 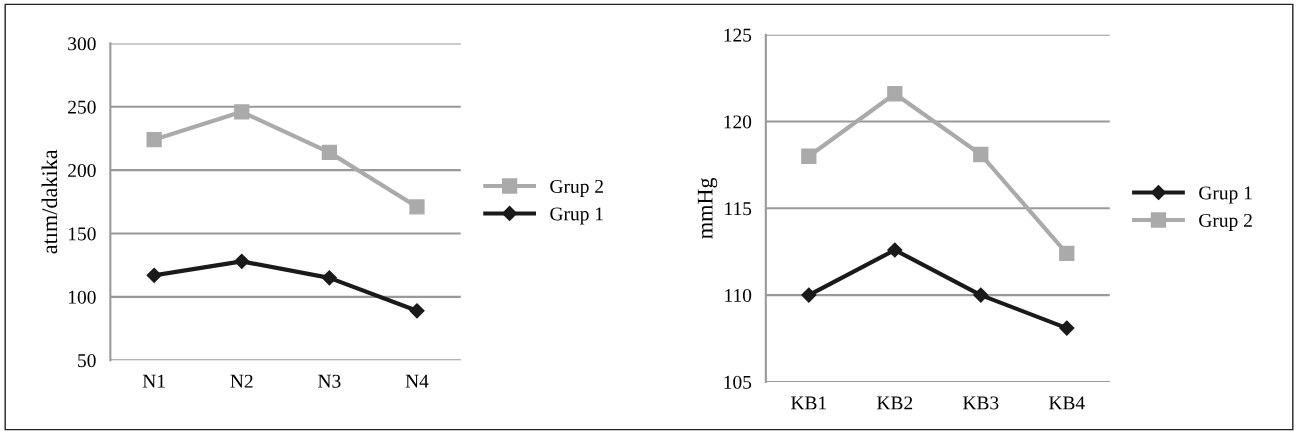 What do you see at coordinates (1066, 403) in the screenshot?
I see `x-tick-label: KB4` at bounding box center [1066, 403].